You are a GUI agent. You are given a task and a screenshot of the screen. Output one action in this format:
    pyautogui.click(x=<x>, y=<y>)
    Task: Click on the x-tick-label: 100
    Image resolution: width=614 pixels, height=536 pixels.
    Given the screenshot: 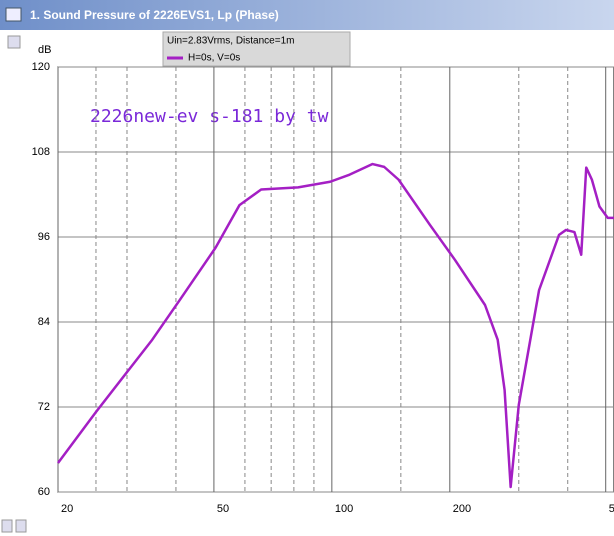 What is the action you would take?
    pyautogui.click(x=344, y=509)
    